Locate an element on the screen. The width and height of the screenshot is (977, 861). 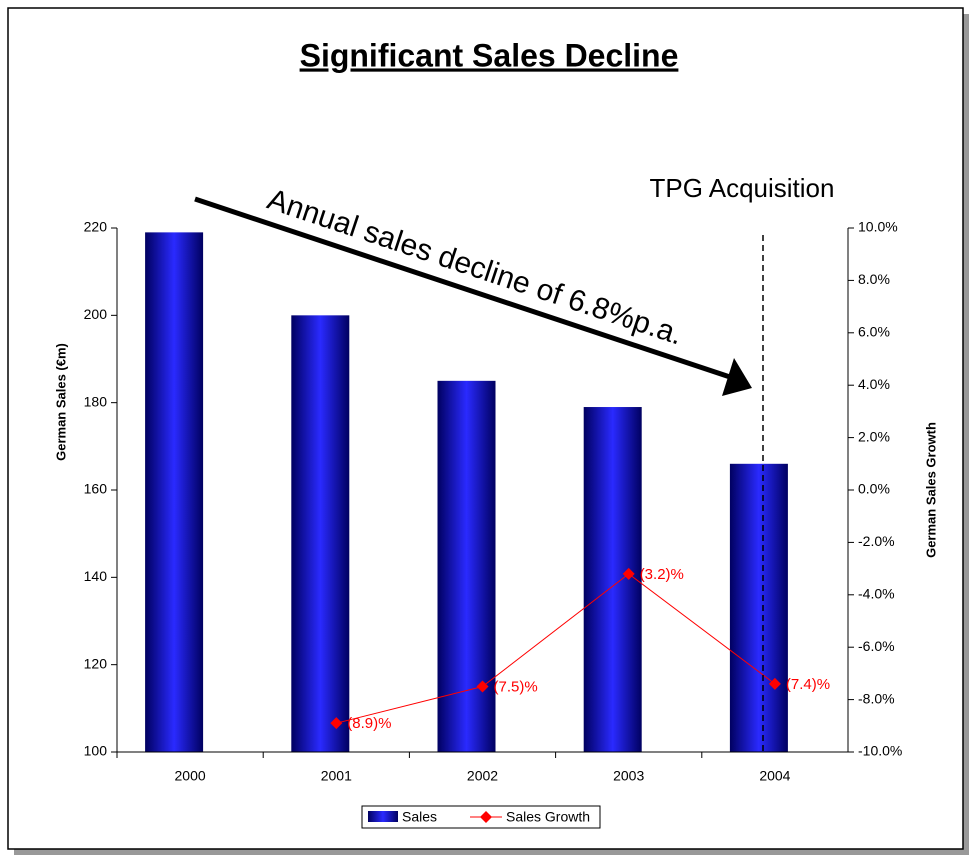
y-tick-label: 140 is located at coordinates (96, 576).